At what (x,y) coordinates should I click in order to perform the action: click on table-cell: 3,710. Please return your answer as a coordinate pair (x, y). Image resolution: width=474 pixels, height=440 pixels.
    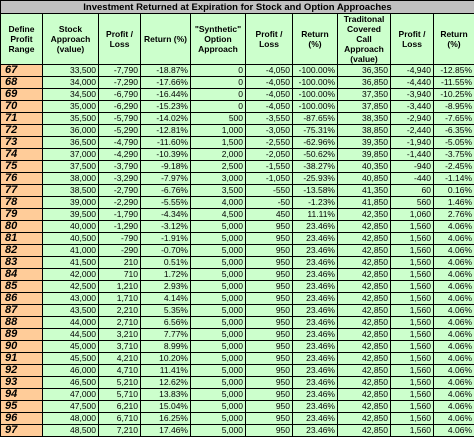
    Looking at the image, I should click on (119, 346).